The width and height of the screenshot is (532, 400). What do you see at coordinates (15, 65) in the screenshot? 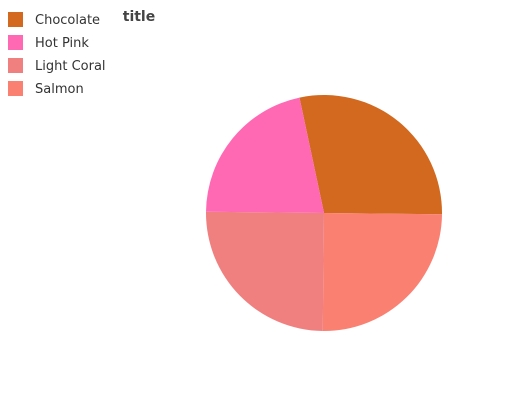
I see `legend-swatch-light-coral` at bounding box center [15, 65].